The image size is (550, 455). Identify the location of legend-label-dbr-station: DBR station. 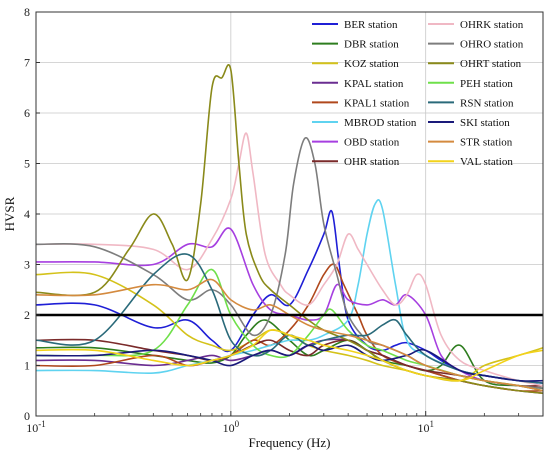
(371, 45).